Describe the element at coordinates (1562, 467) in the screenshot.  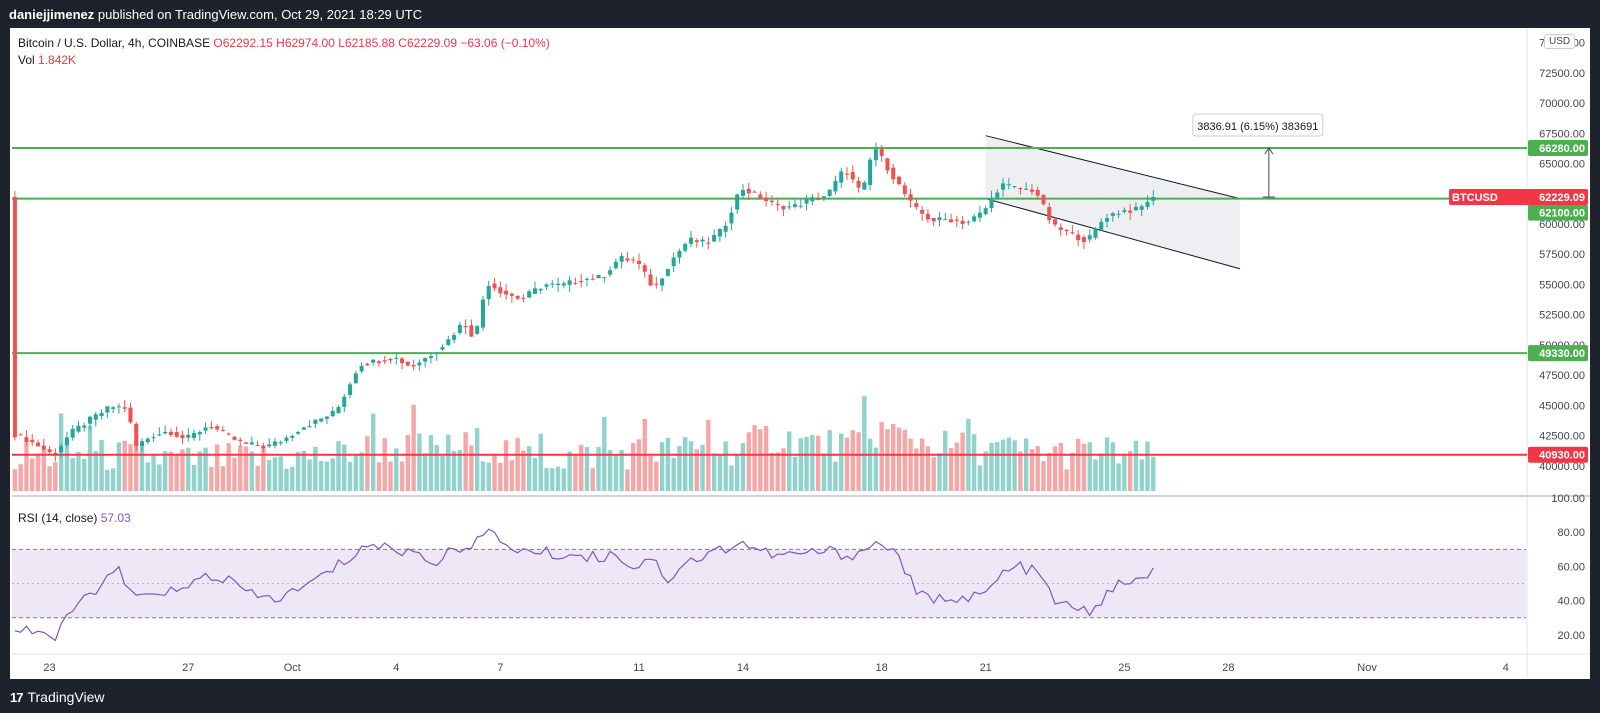
I see `price-tick-label: 40000.00` at that location.